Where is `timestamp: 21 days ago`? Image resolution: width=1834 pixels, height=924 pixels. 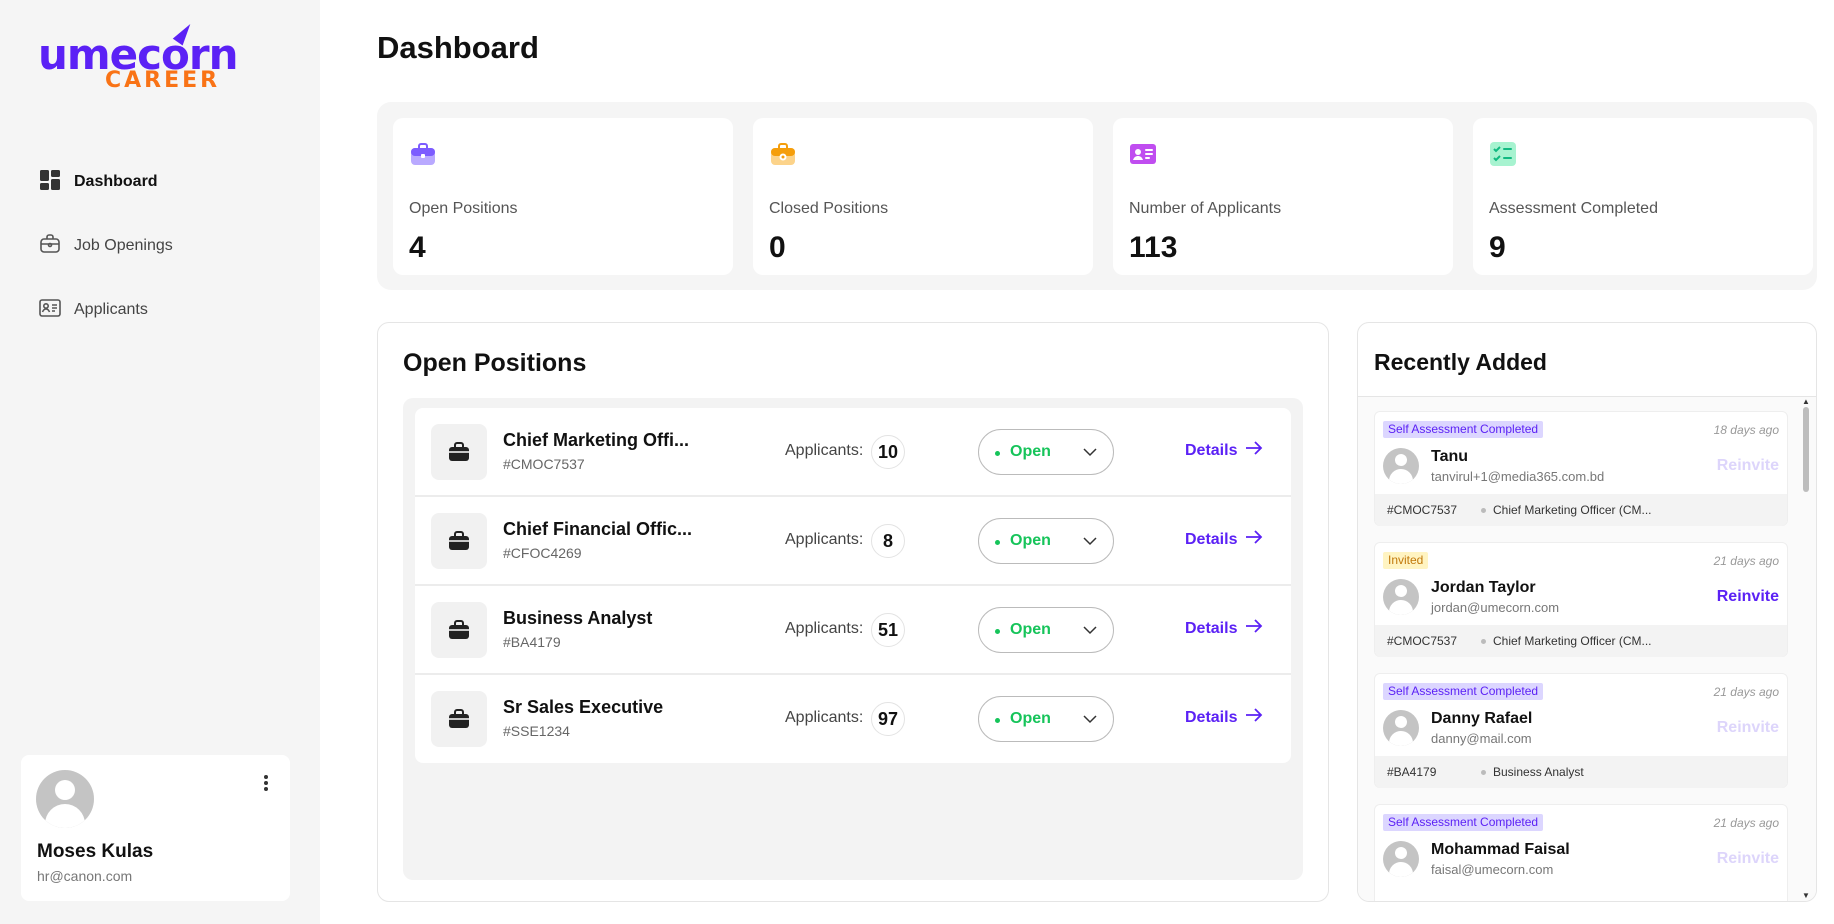 timestamp: 21 days ago is located at coordinates (1746, 692).